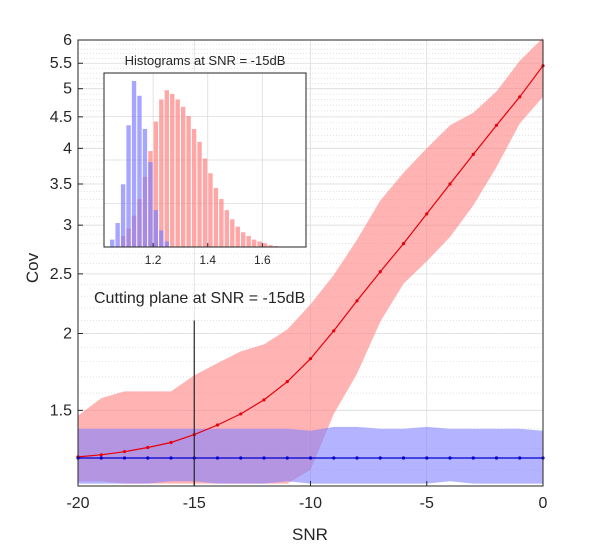 This screenshot has width=600, height=550. Describe the element at coordinates (61, 184) in the screenshot. I see `y-tick-label: 3.5` at that location.